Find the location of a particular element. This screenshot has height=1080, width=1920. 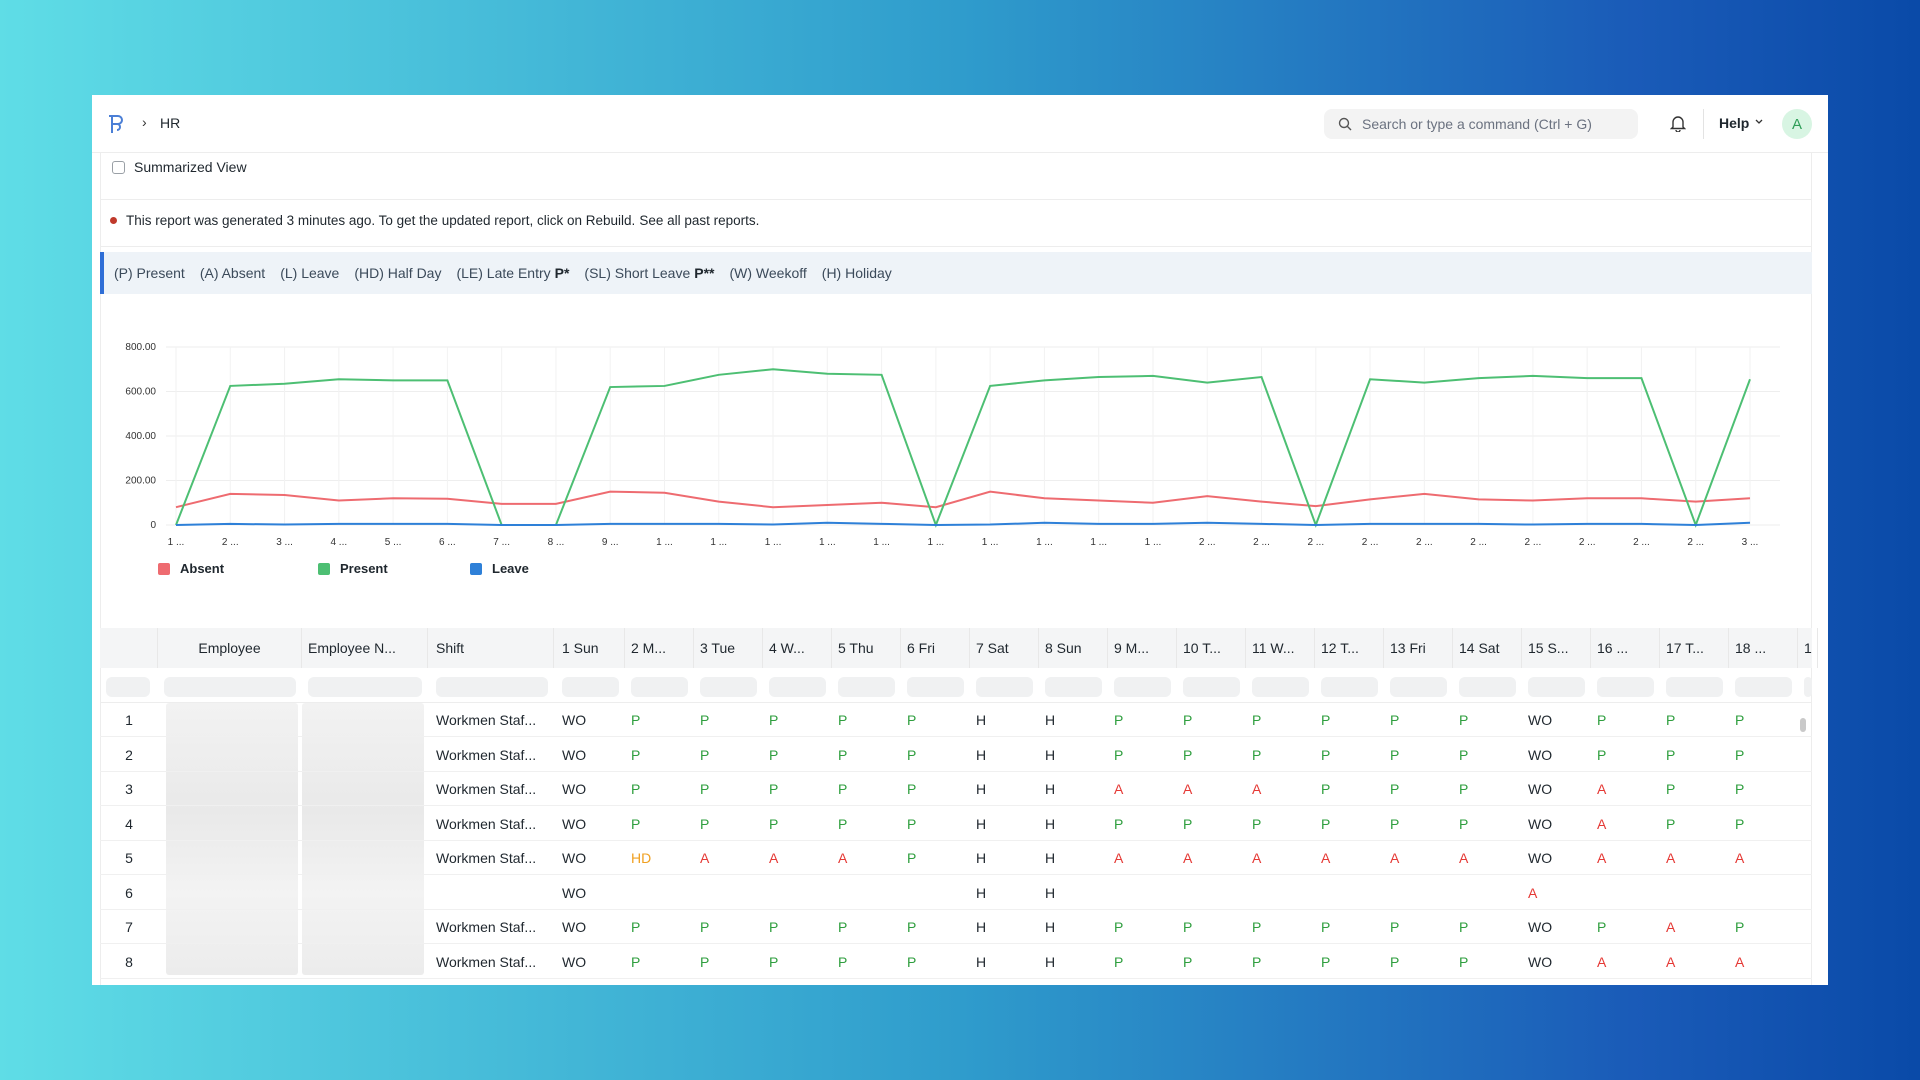

shift-cell is located at coordinates (492, 893).